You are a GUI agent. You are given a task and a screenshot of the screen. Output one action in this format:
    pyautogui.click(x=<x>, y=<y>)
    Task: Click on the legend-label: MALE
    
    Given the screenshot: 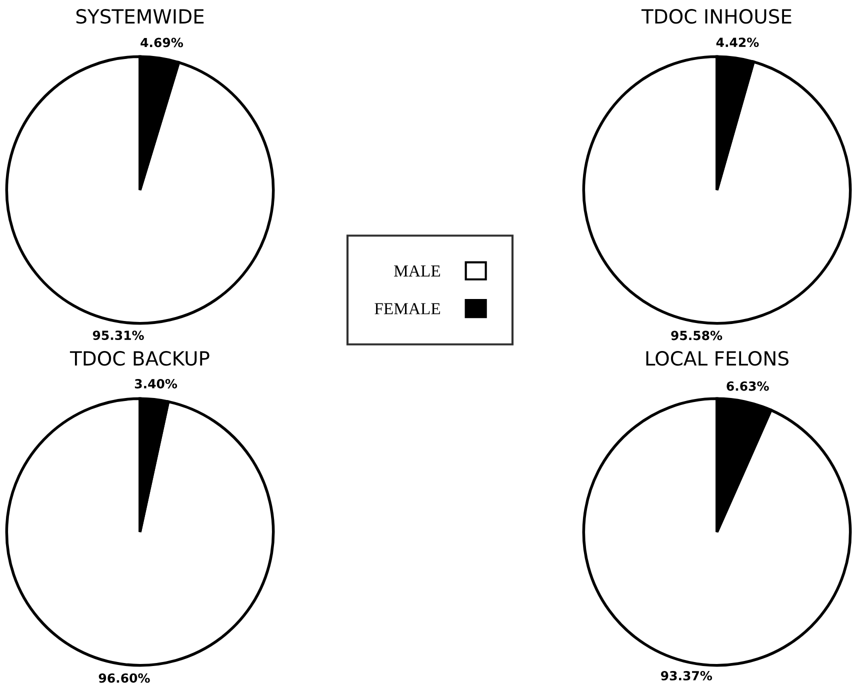 What is the action you would take?
    pyautogui.click(x=417, y=270)
    